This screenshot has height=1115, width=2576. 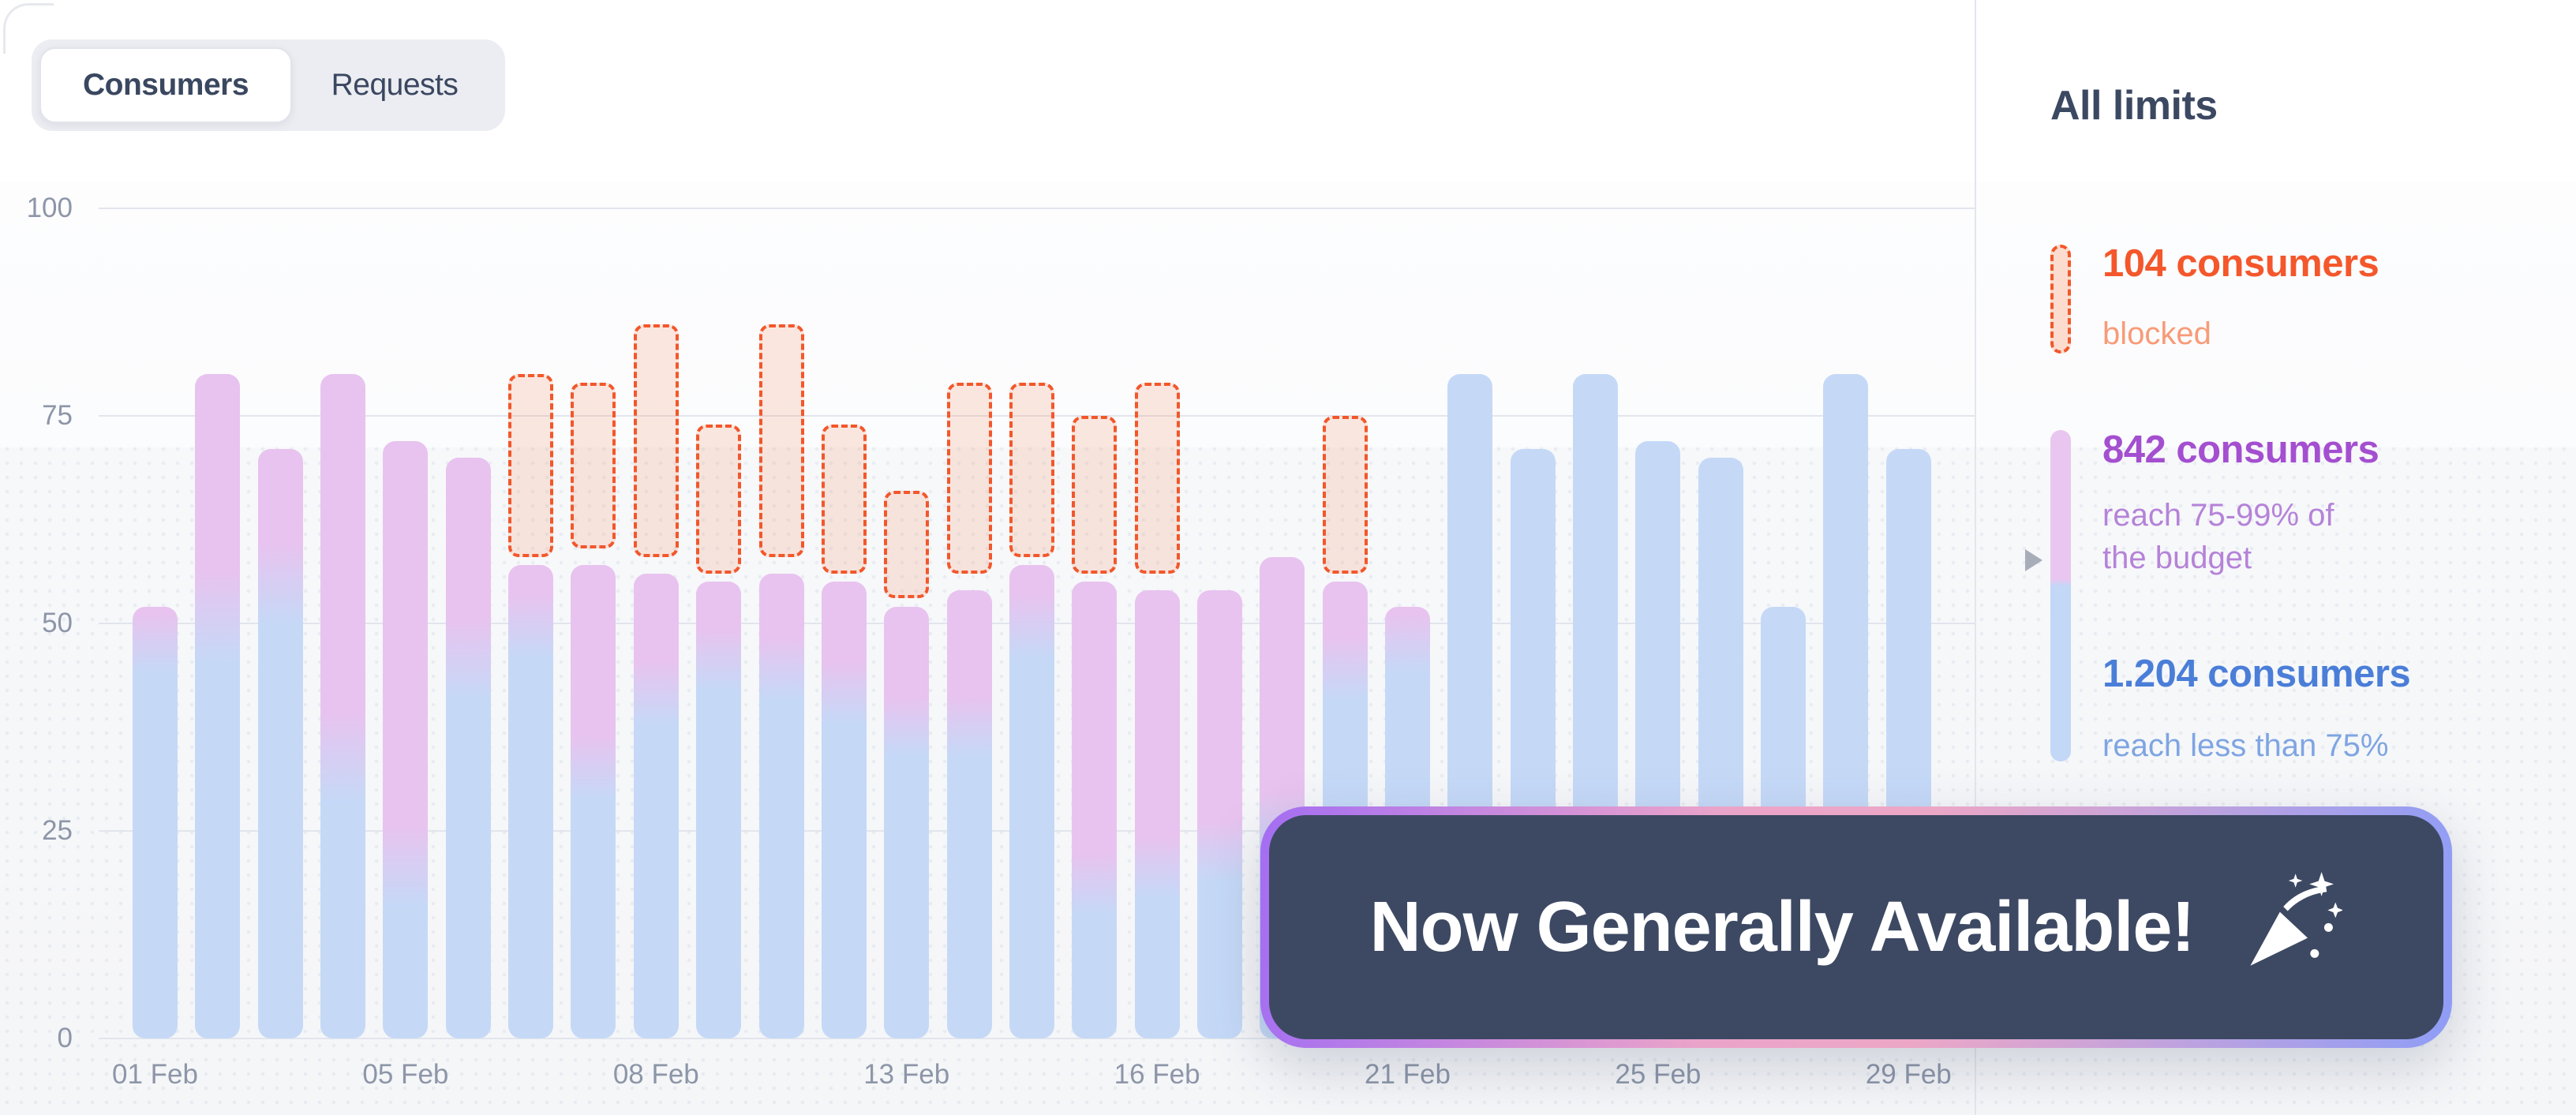 What do you see at coordinates (2240, 263) in the screenshot?
I see `legend-value-blocked: 104 consumers` at bounding box center [2240, 263].